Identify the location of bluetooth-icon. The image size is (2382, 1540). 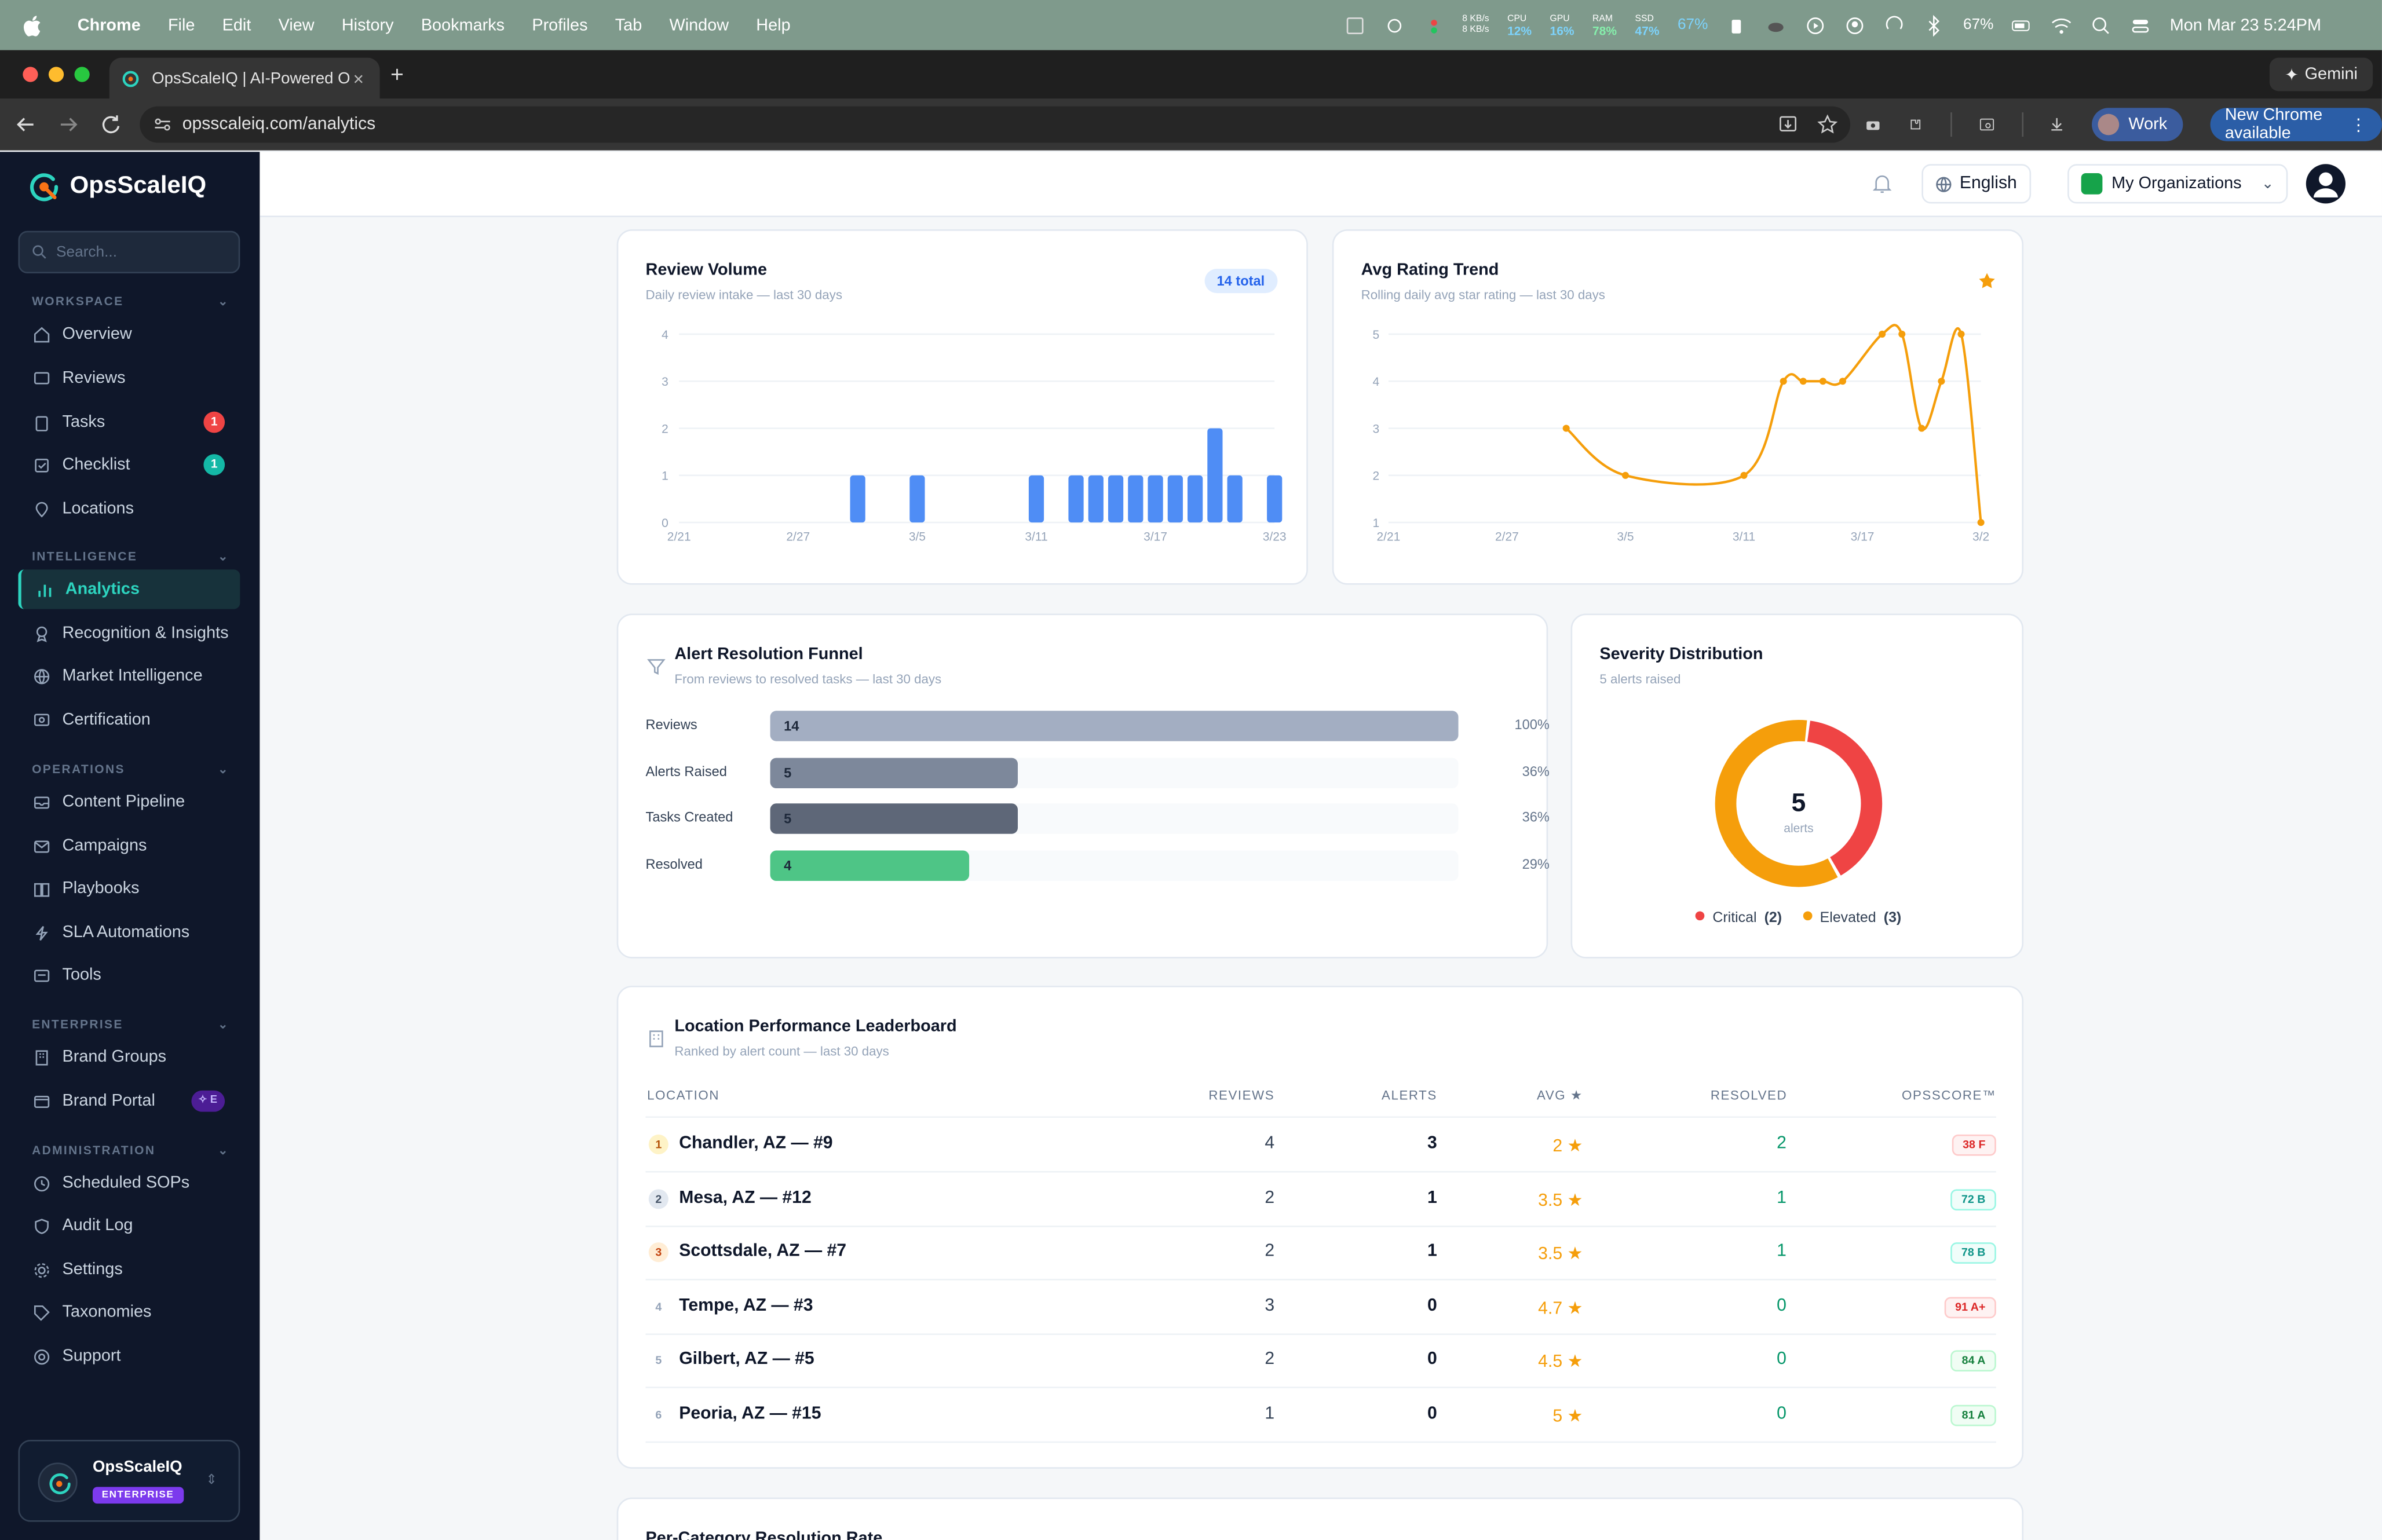
(1935, 25).